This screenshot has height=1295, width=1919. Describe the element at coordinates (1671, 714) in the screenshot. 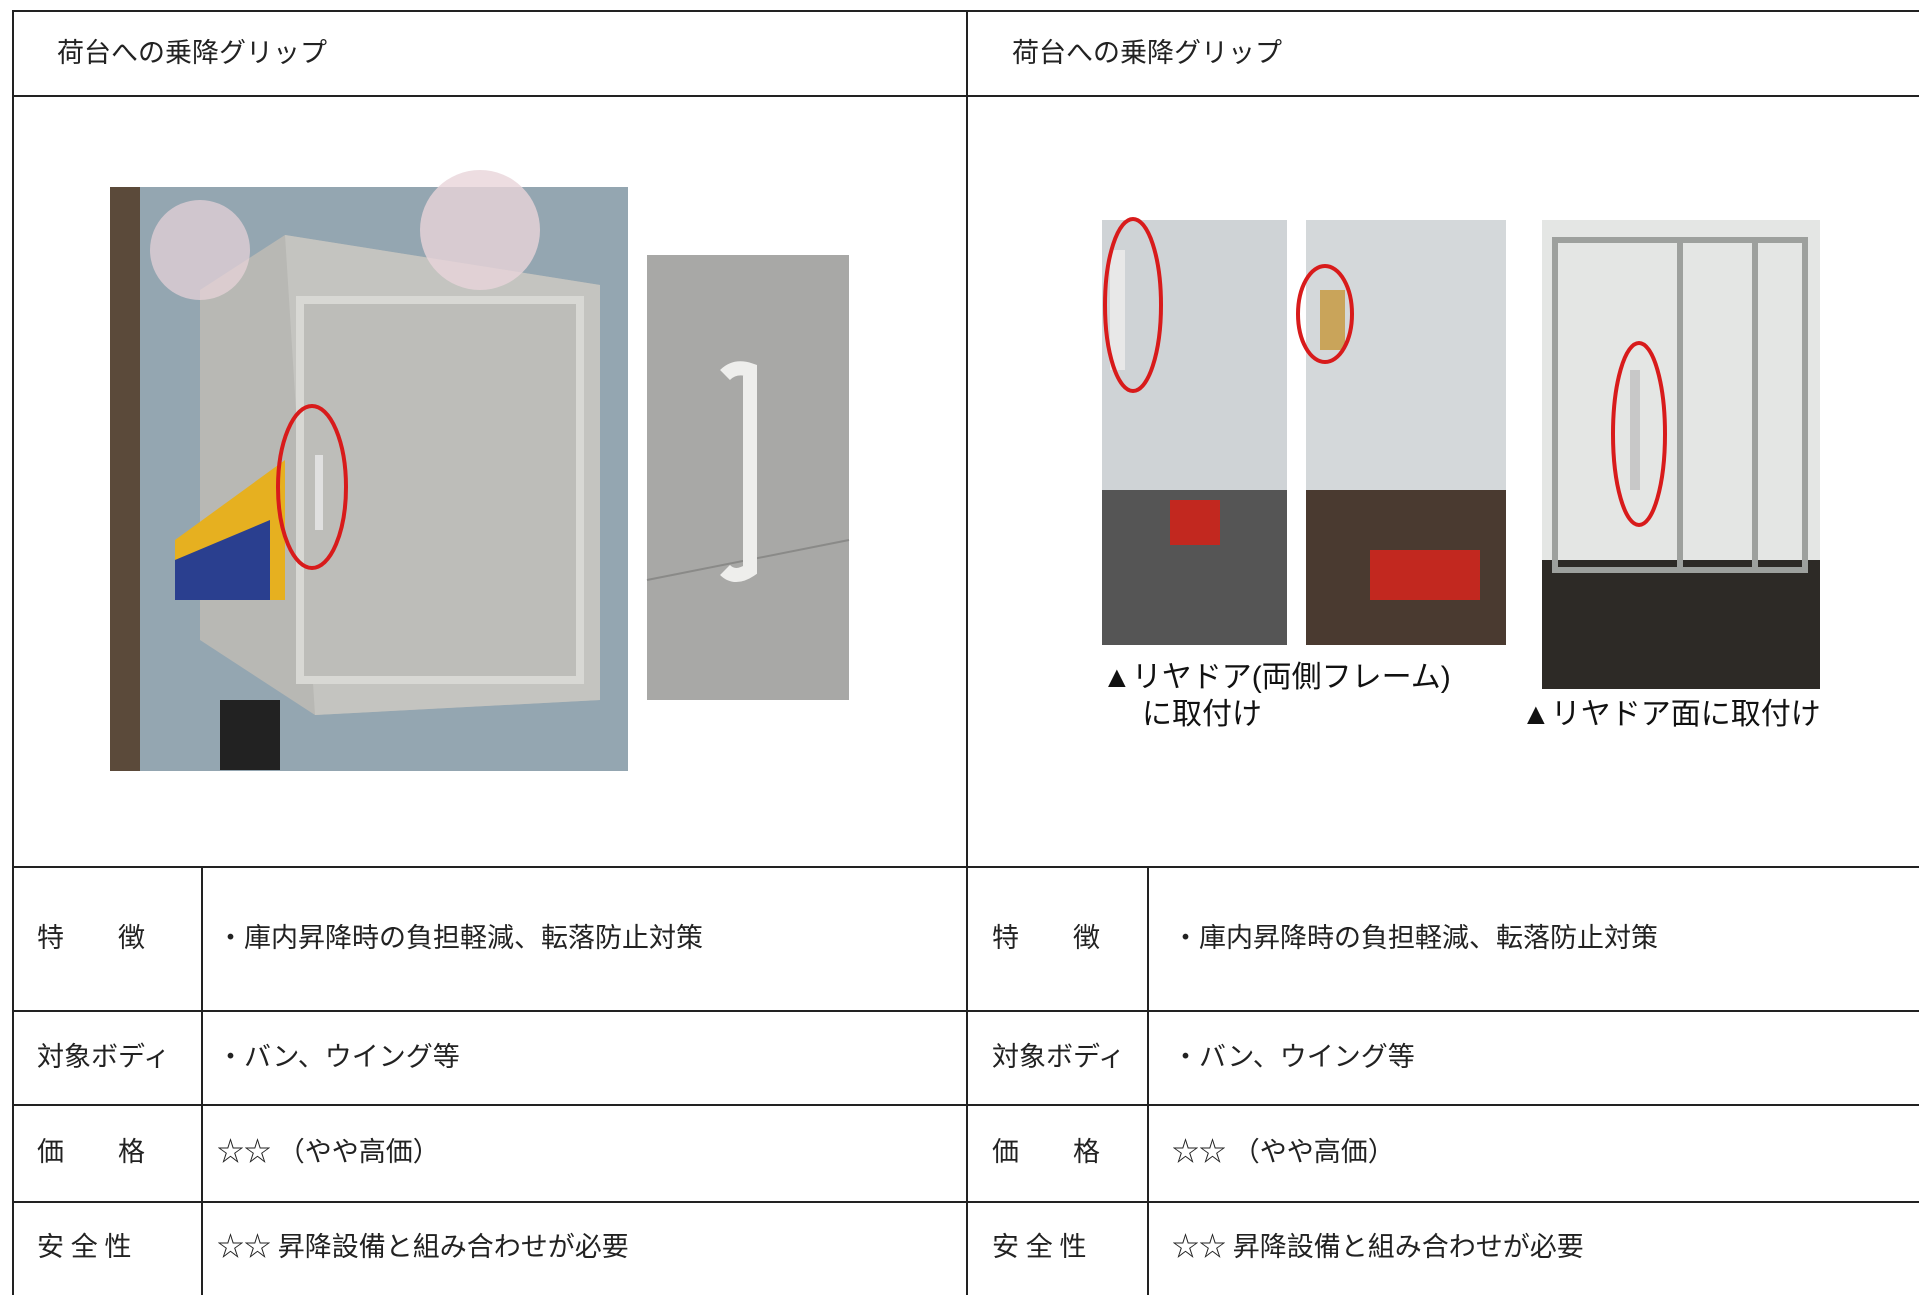

I see `image-caption: ▲リヤドア面に取付け` at that location.